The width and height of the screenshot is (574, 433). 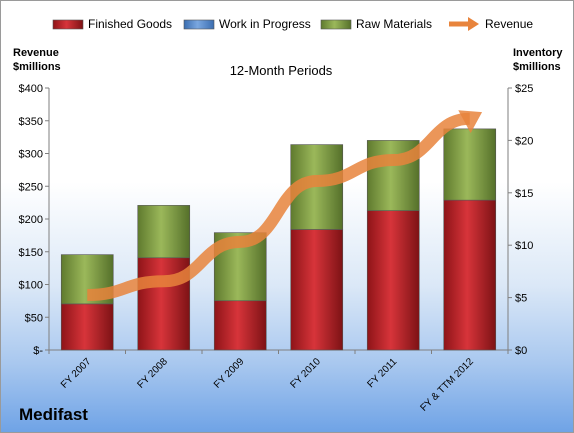 What do you see at coordinates (336, 24) in the screenshot?
I see `legend-swatch-raw-materials` at bounding box center [336, 24].